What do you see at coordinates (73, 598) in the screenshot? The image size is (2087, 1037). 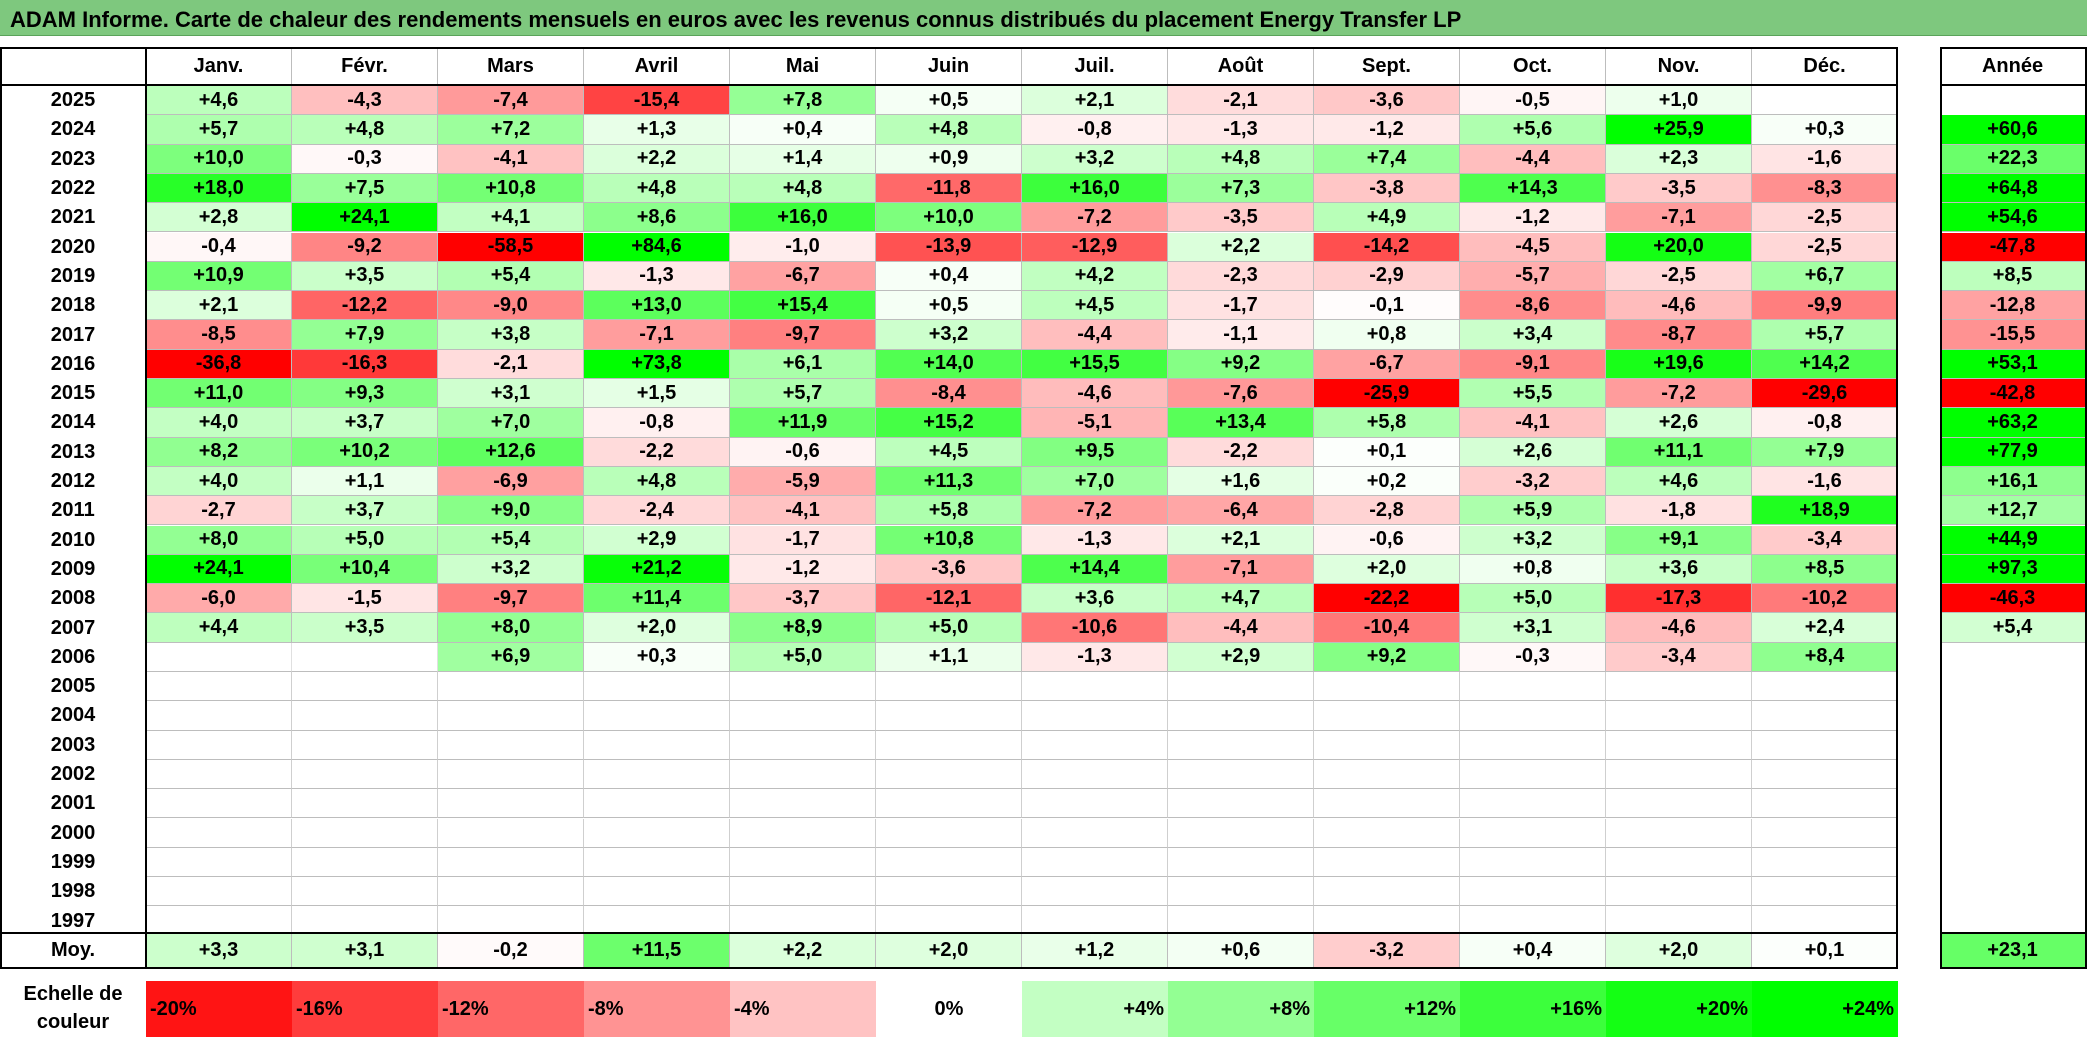 I see `year-label: 2008` at bounding box center [73, 598].